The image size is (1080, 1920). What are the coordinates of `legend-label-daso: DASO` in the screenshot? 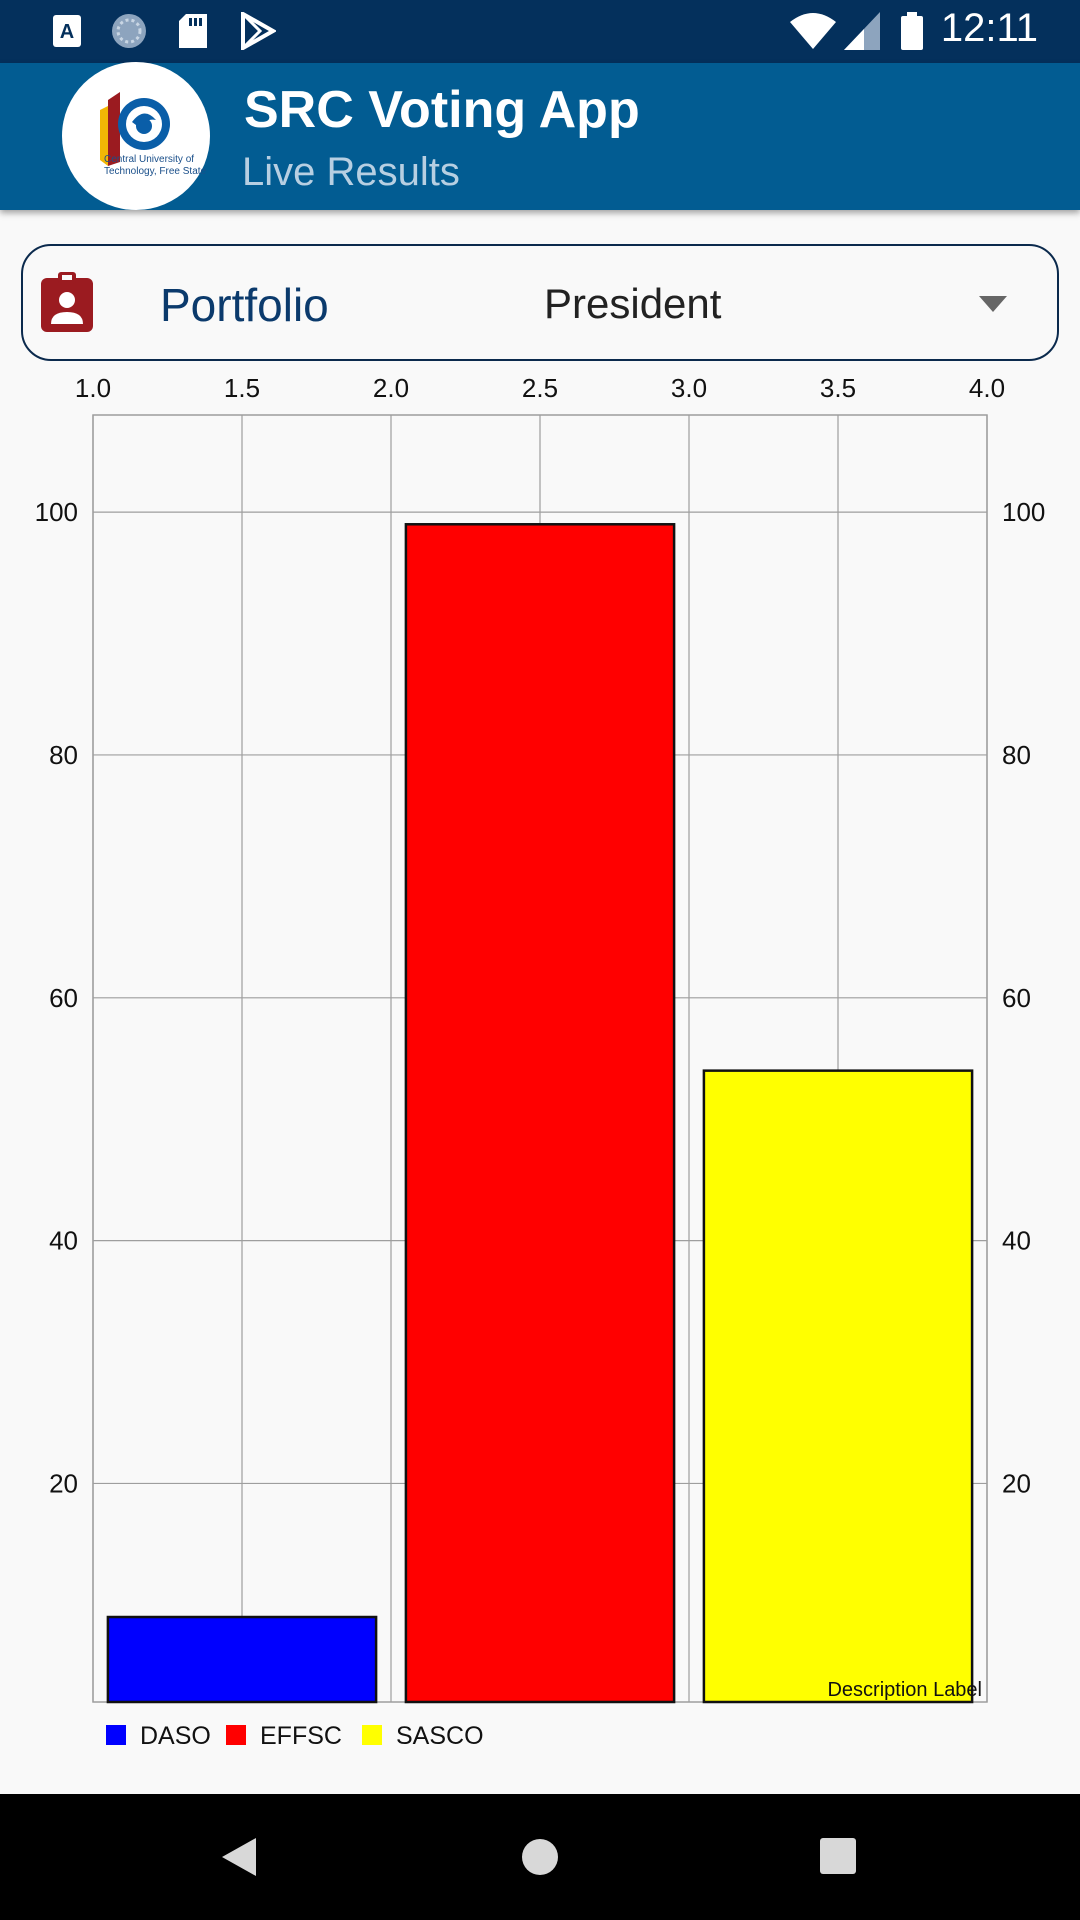 It's located at (175, 1736).